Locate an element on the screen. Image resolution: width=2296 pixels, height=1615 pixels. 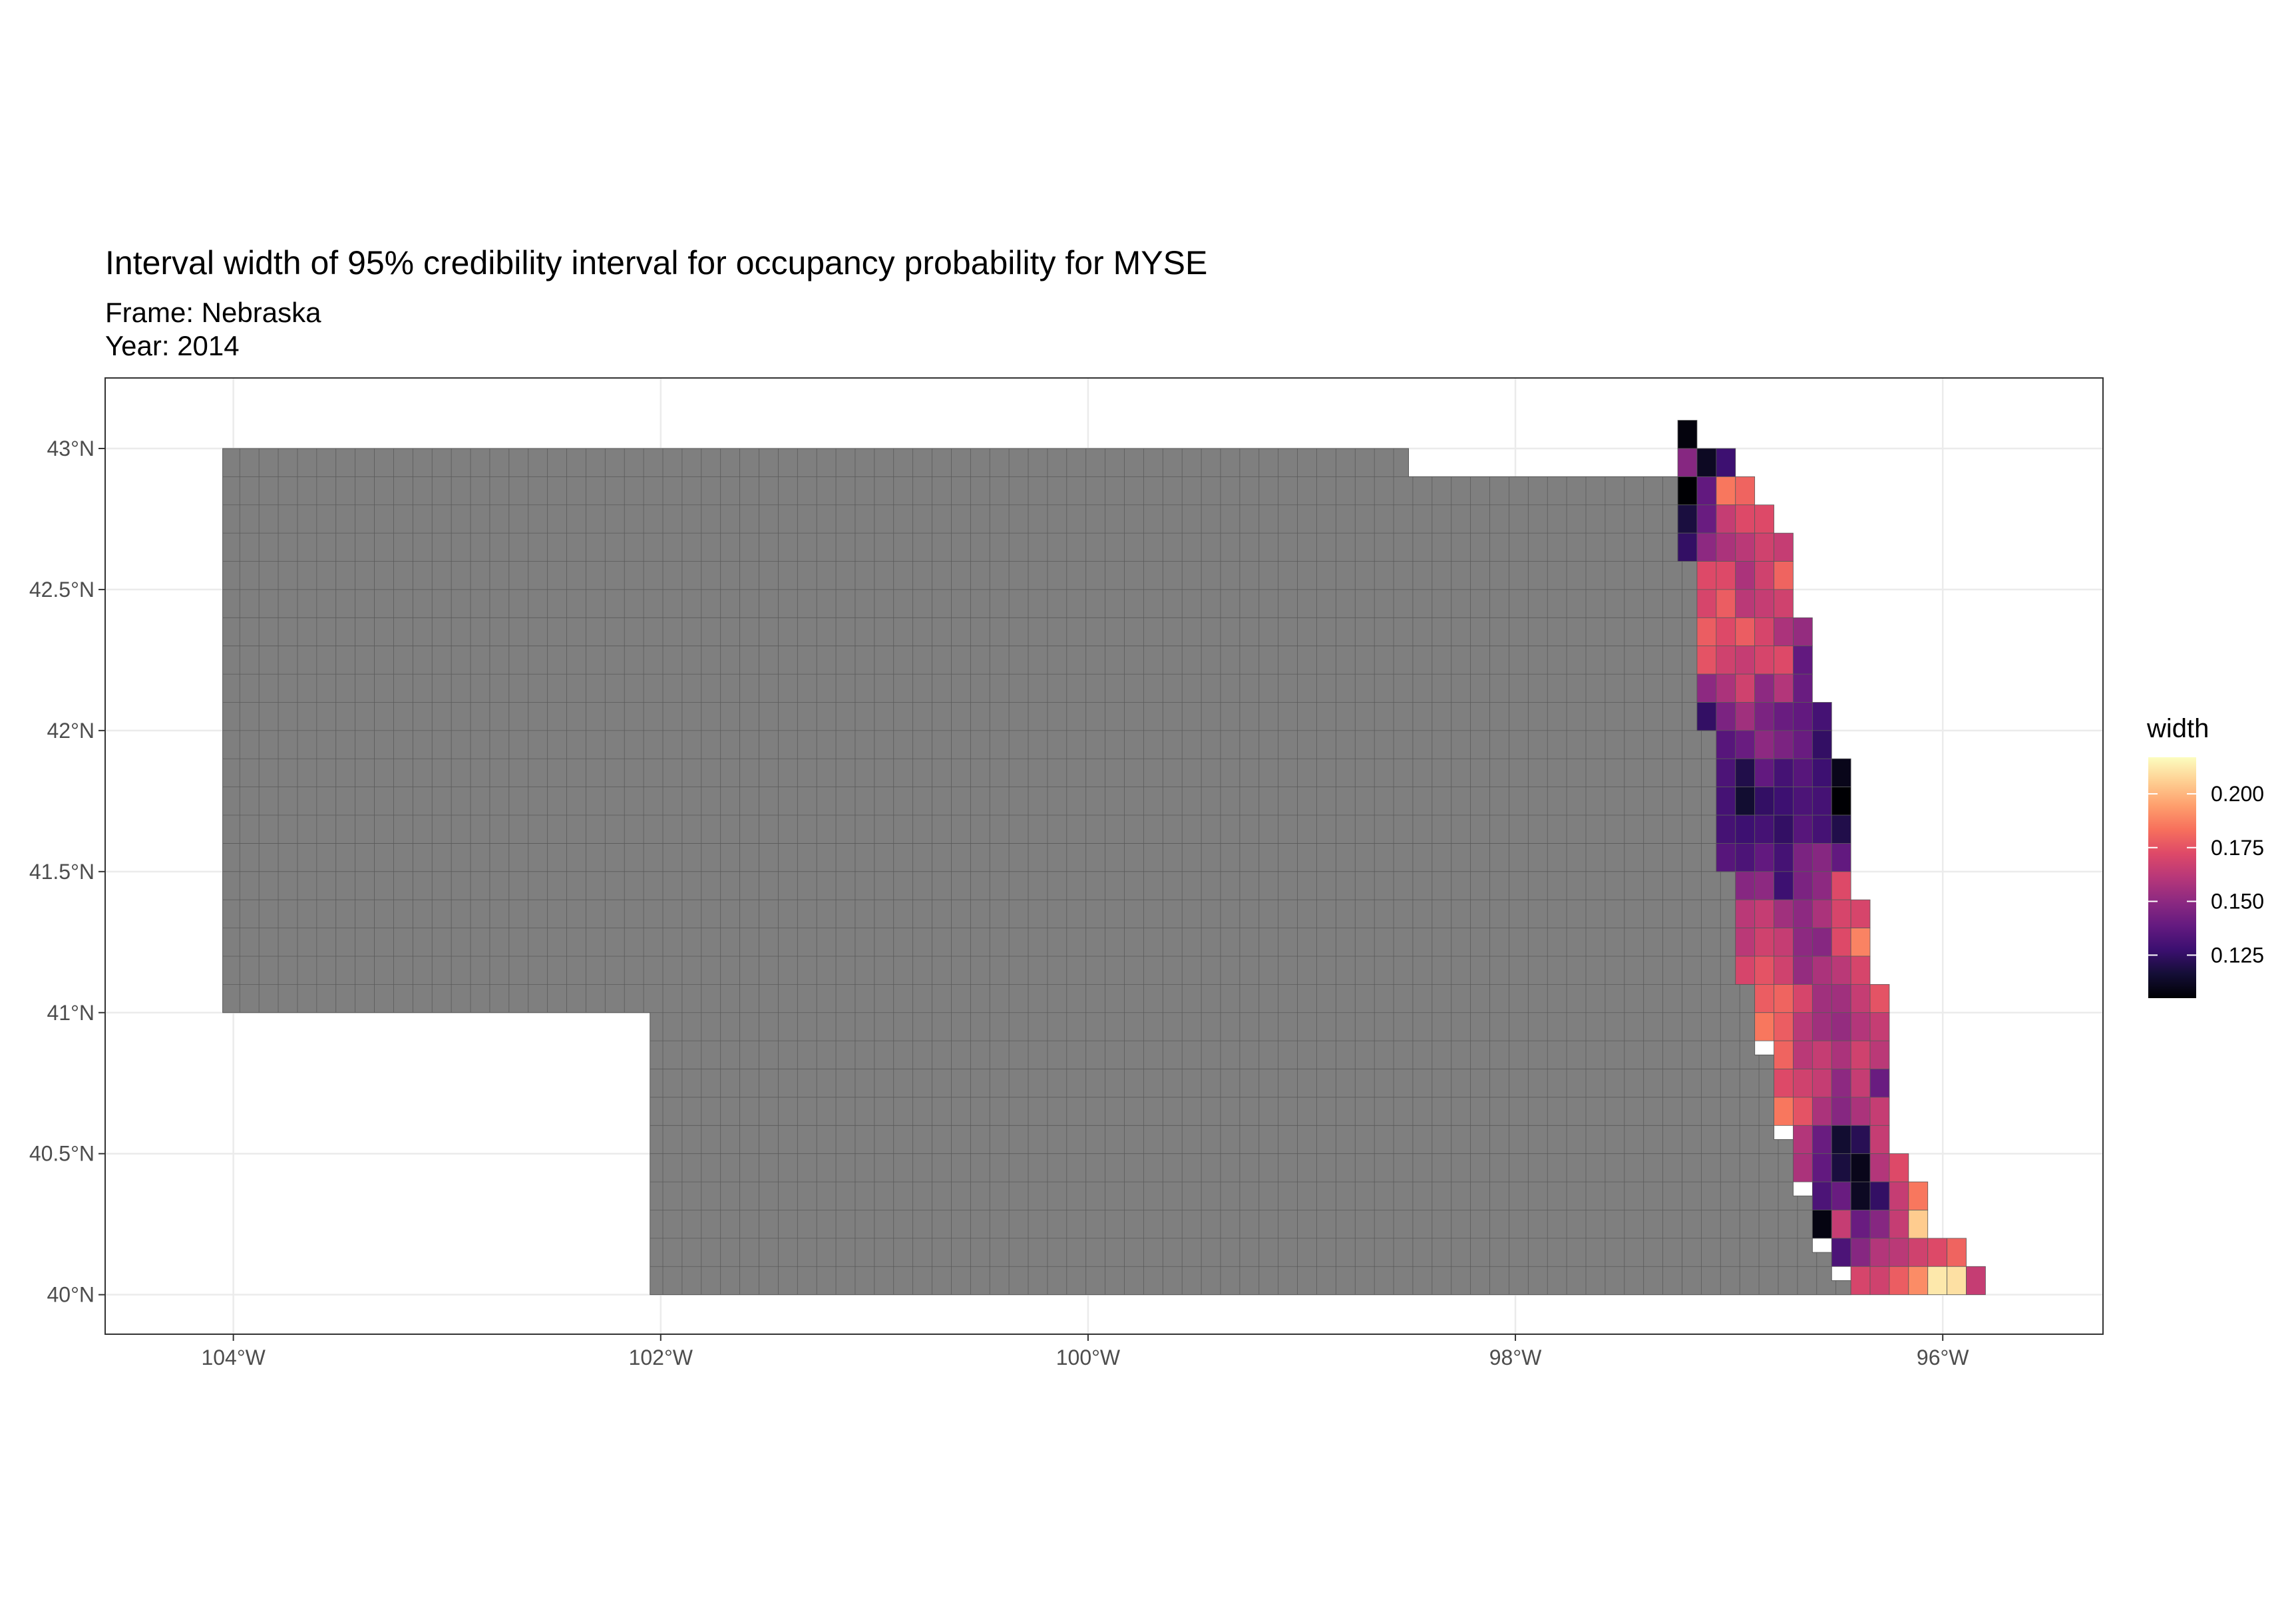
y-tick-label: 41°N is located at coordinates (71, 1013).